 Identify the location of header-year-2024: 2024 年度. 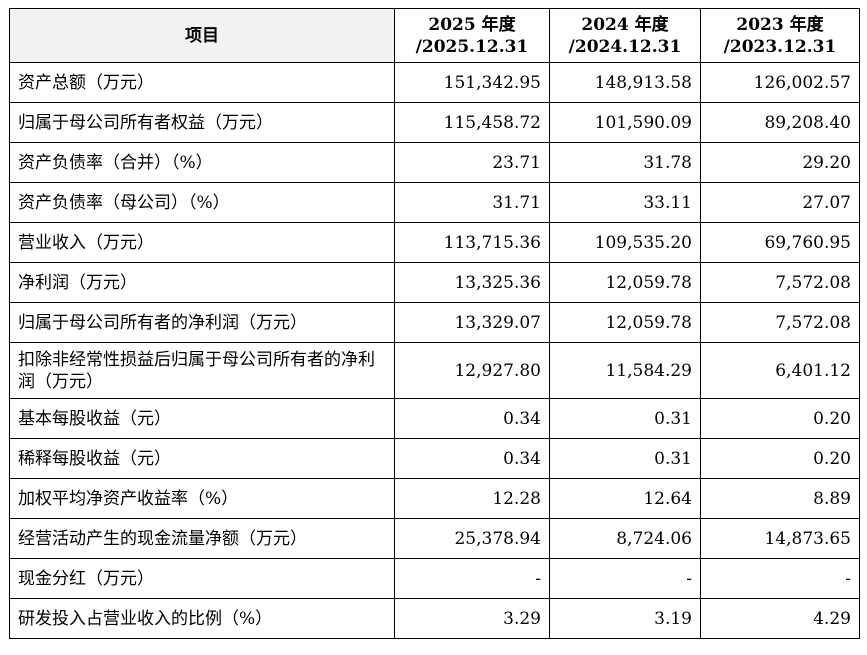
(625, 24).